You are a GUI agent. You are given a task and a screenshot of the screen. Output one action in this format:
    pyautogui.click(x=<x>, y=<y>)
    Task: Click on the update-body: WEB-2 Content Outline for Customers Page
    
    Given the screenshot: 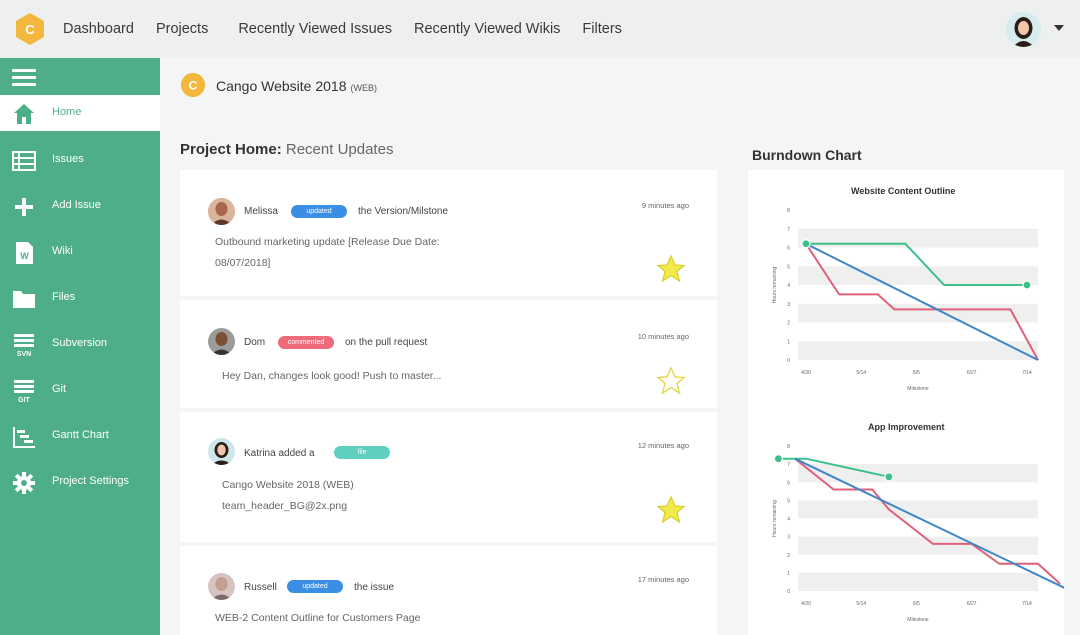 What is the action you would take?
    pyautogui.click(x=318, y=618)
    